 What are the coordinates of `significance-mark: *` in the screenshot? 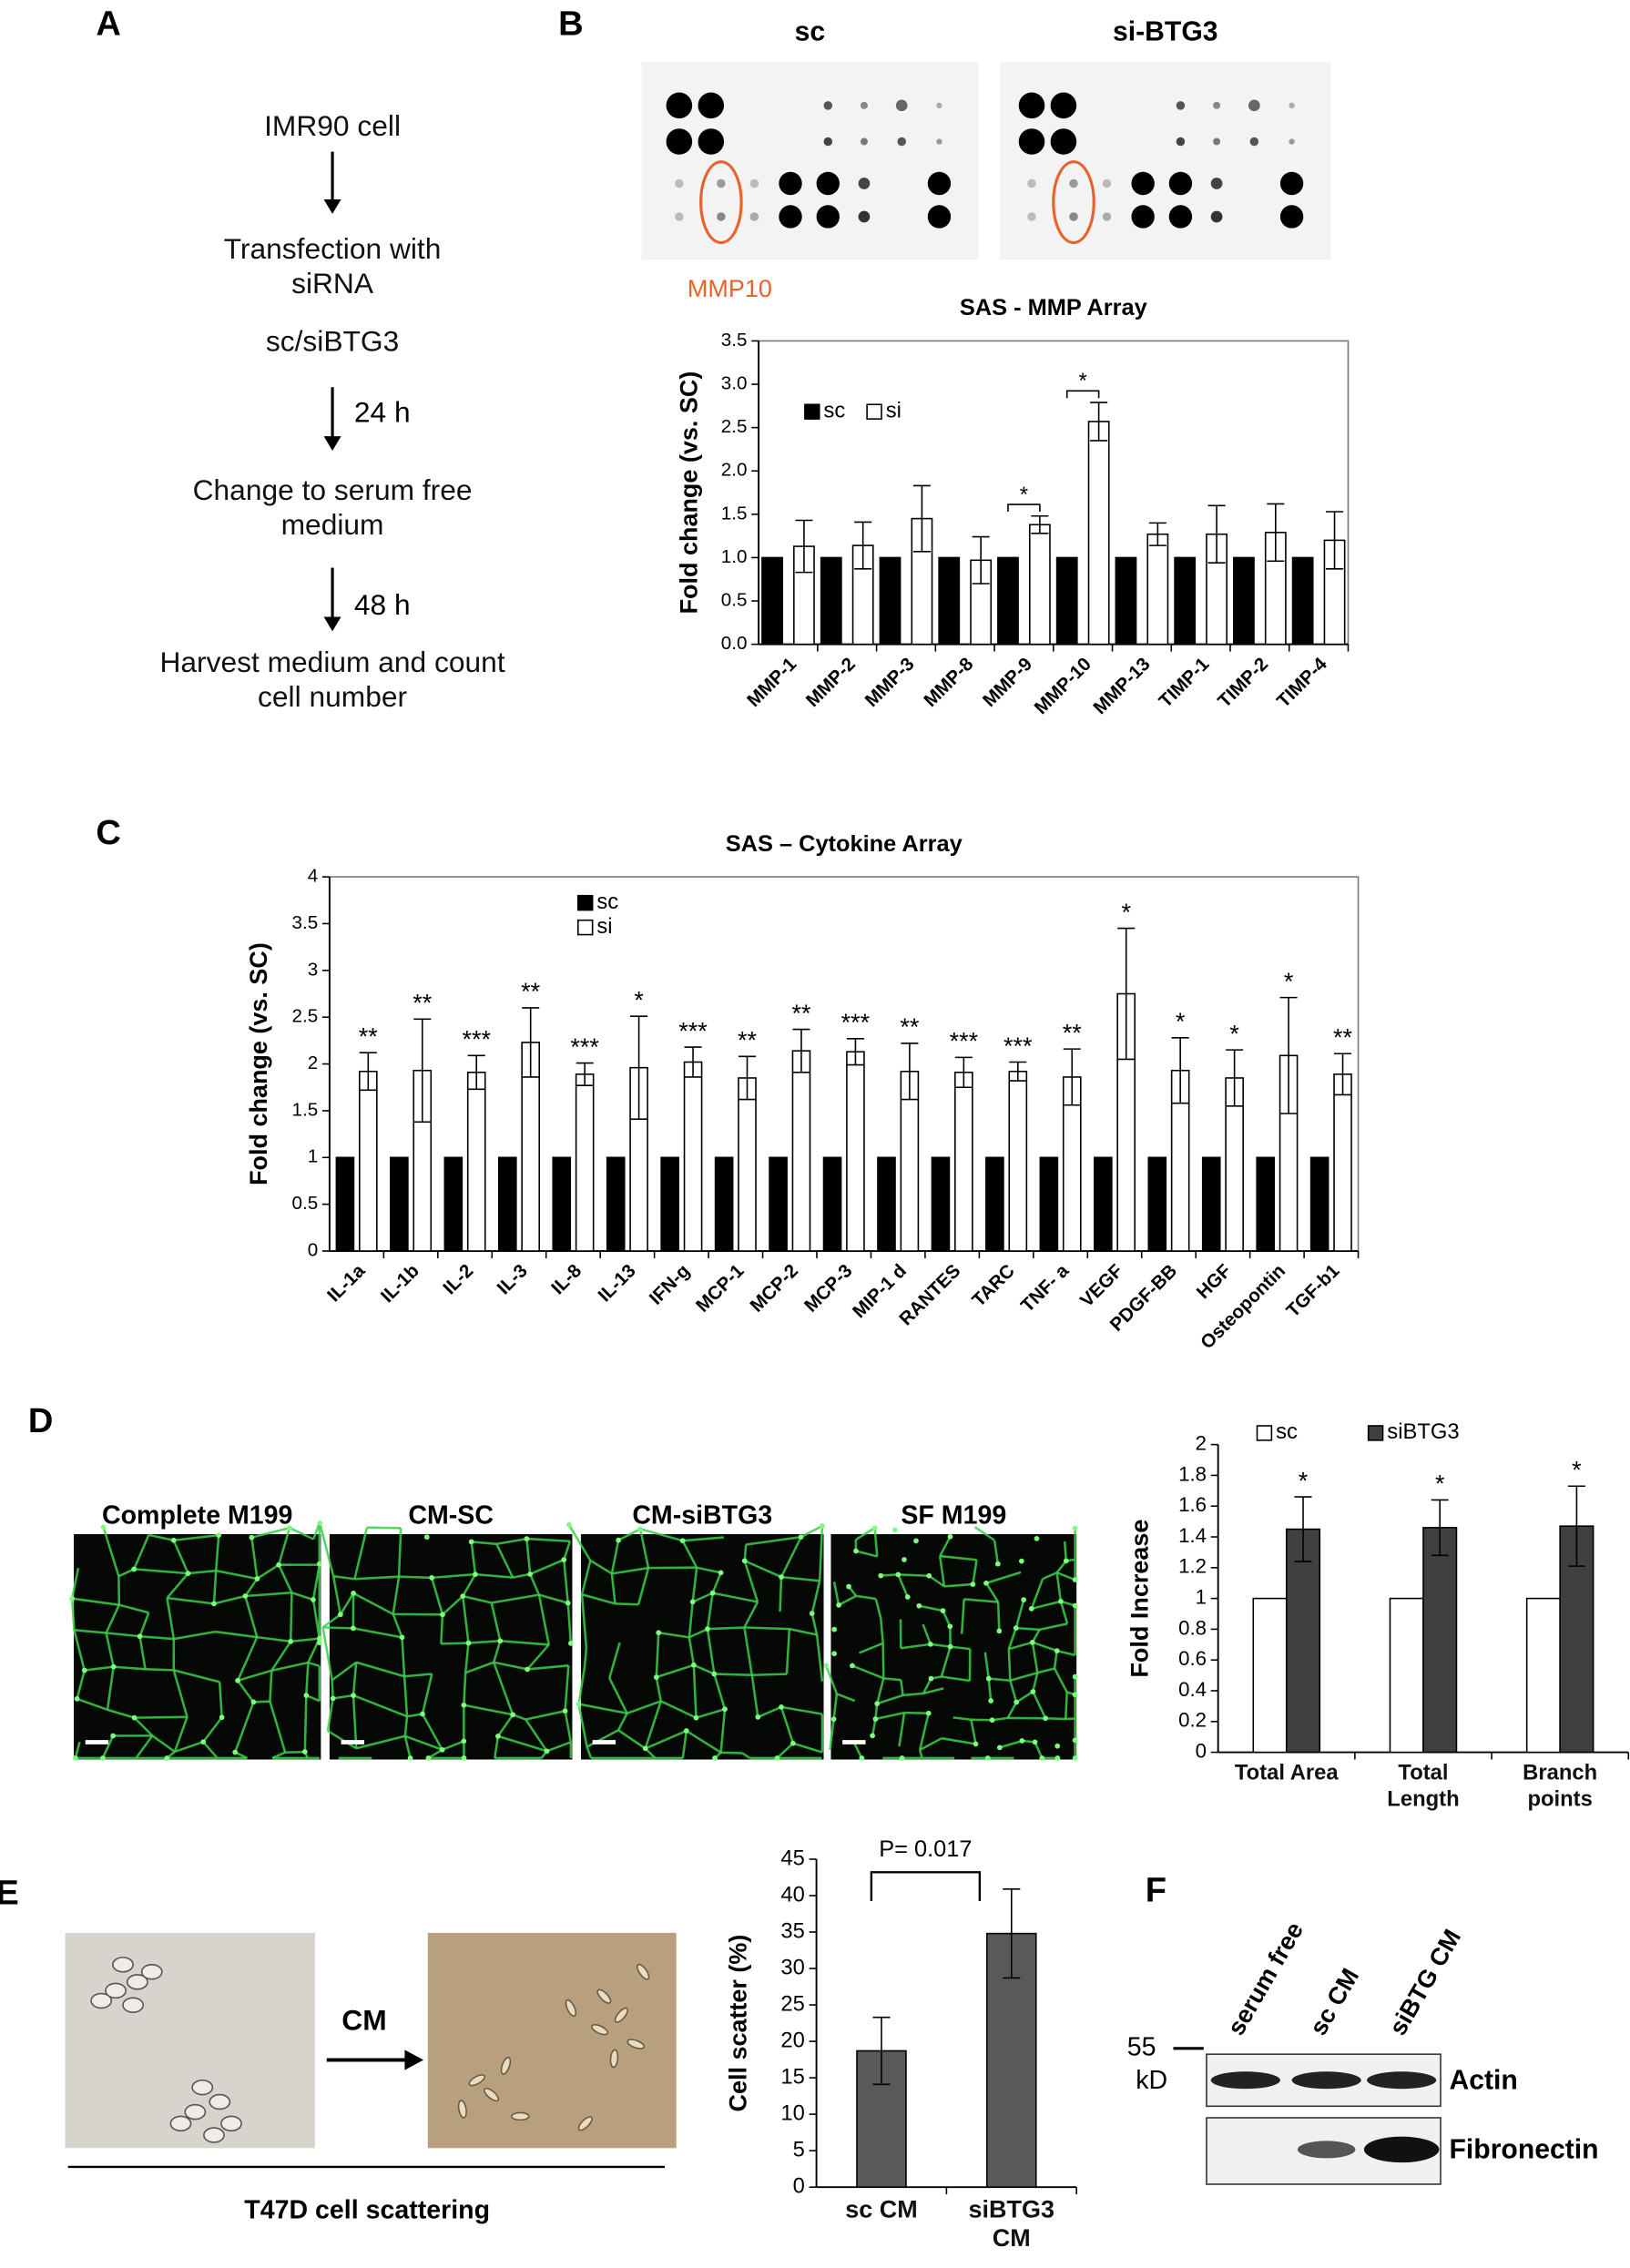 It's located at (1181, 1021).